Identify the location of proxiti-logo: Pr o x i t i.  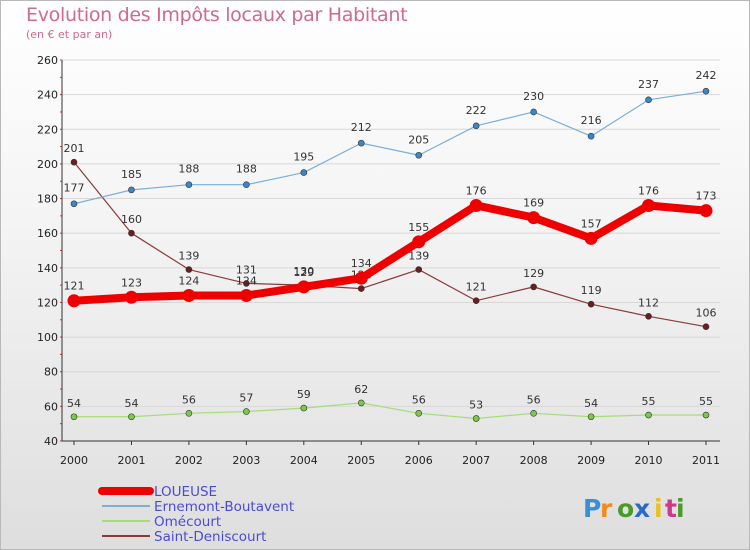
(634, 508).